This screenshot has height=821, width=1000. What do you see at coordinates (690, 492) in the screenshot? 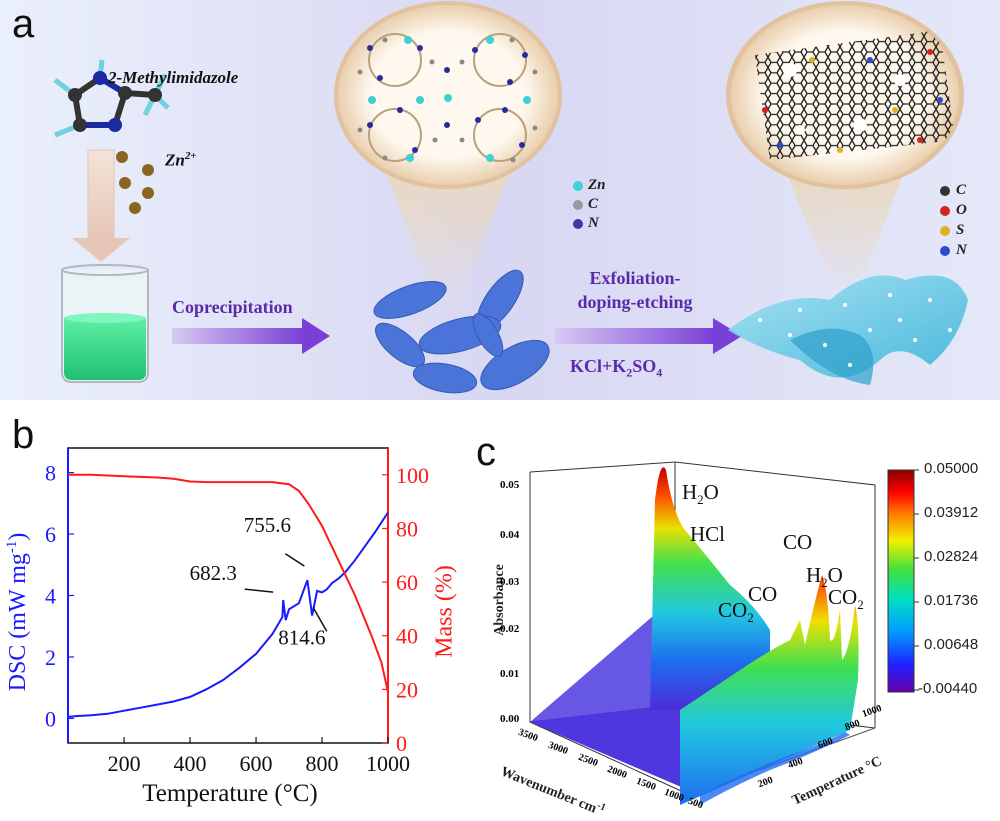
I see `peak-h2o-1-text: H` at bounding box center [690, 492].